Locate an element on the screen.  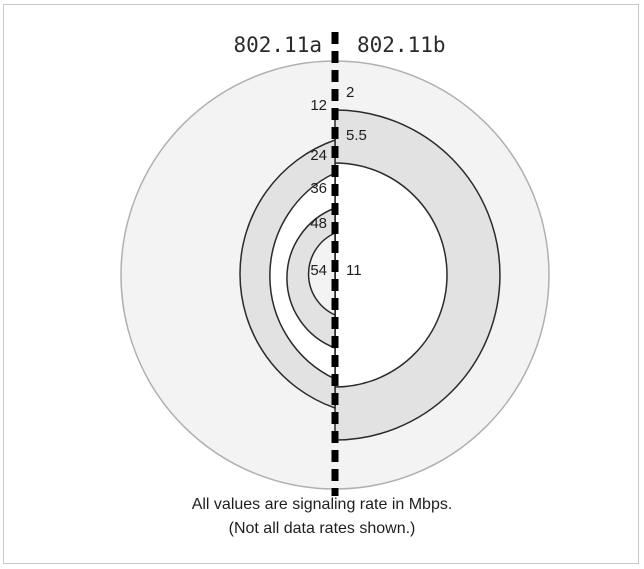
rate-label-36: 36 is located at coordinates (318, 188).